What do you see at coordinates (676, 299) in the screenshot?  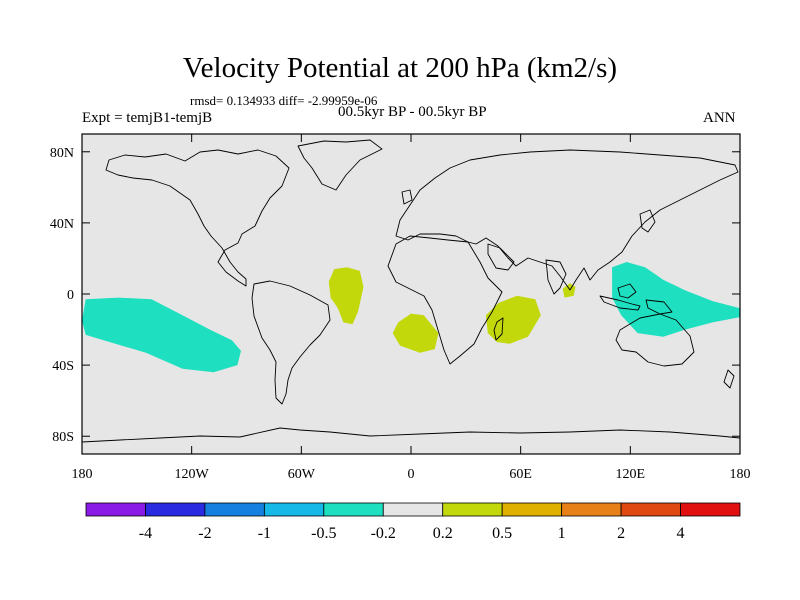 I see `region-indo-pacific-negative` at bounding box center [676, 299].